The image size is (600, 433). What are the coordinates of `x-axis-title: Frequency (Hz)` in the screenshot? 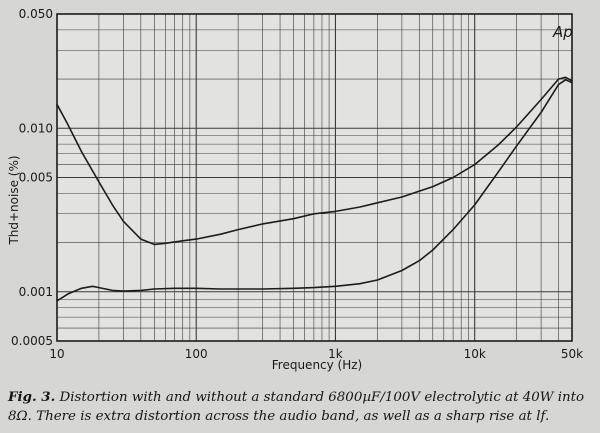 It's located at (317, 365).